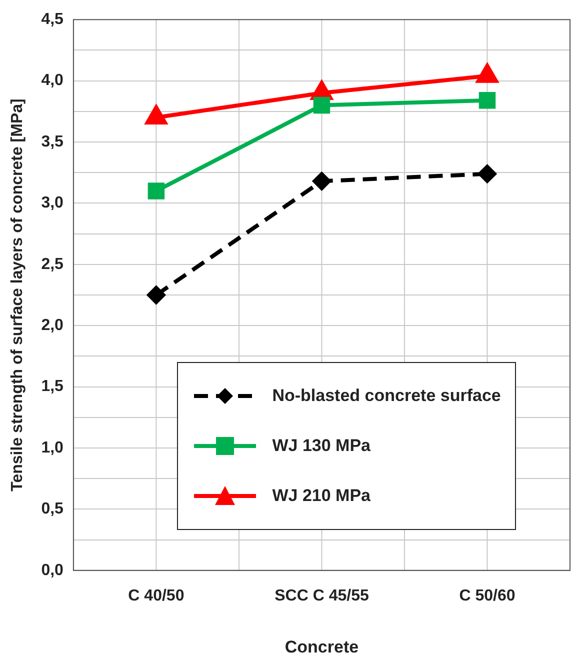  What do you see at coordinates (52, 264) in the screenshot?
I see `y-tick-label: 2,5` at bounding box center [52, 264].